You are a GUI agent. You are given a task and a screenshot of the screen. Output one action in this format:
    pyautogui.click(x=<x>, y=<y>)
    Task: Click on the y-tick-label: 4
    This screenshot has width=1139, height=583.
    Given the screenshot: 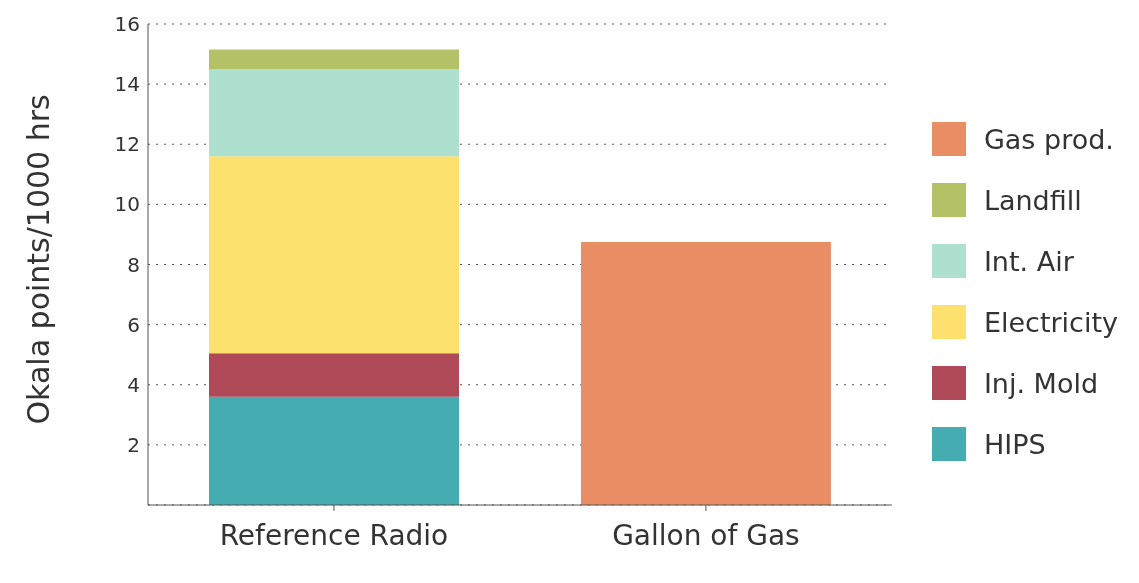 What is the action you would take?
    pyautogui.click(x=133, y=384)
    